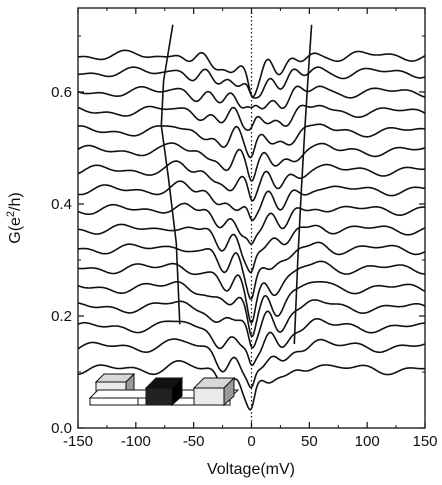 This screenshot has height=485, width=442. What do you see at coordinates (61, 204) in the screenshot?
I see `y-tick-label: 0.4` at bounding box center [61, 204].